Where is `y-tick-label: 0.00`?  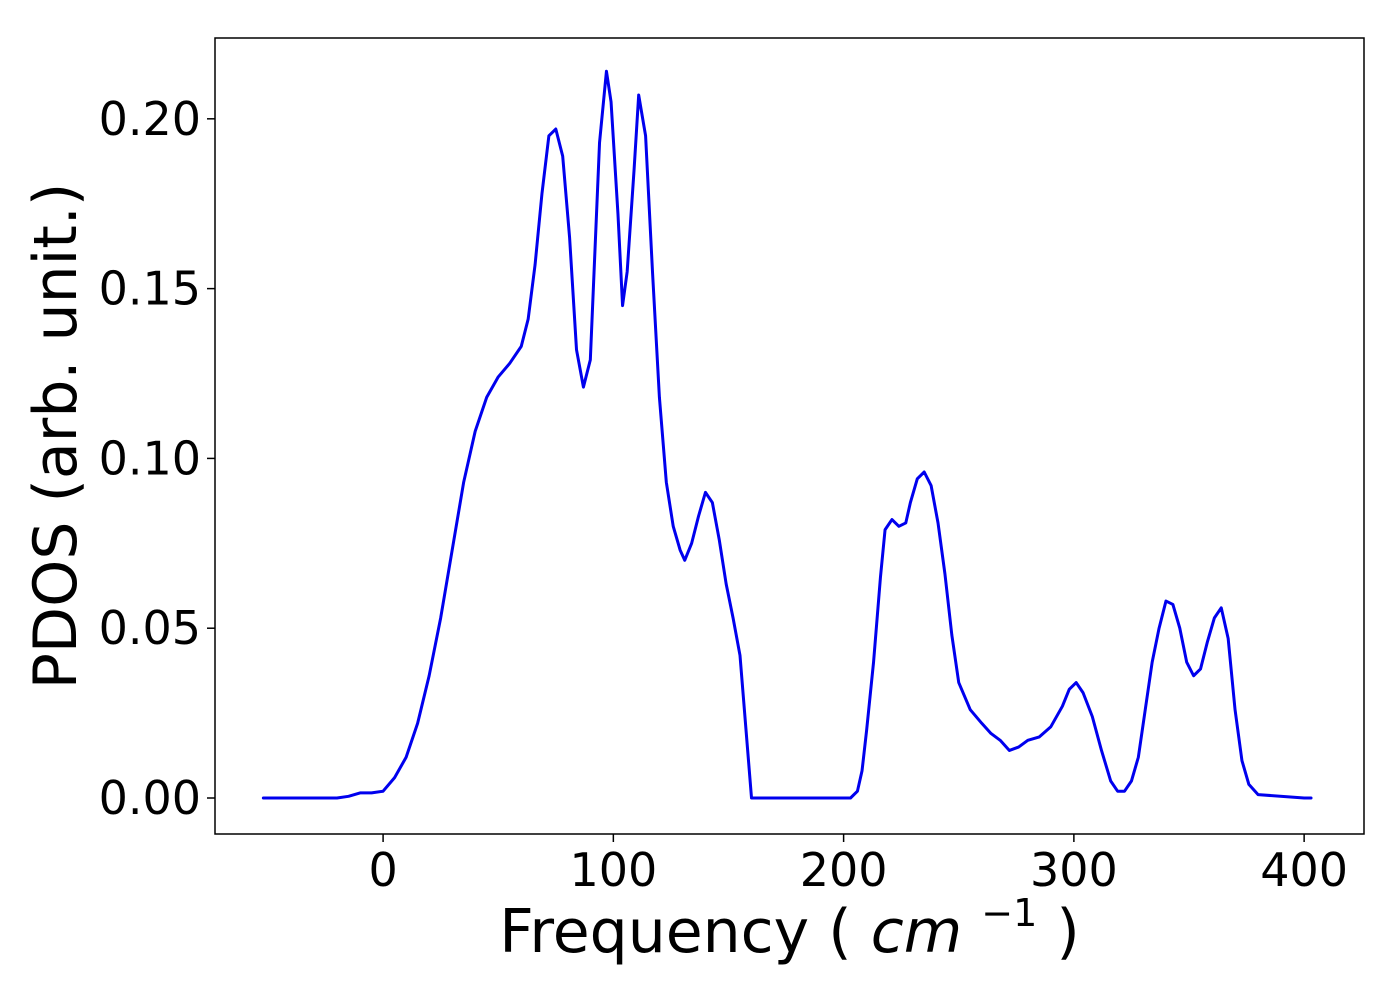
y-tick-label: 0.00 is located at coordinates (150, 798).